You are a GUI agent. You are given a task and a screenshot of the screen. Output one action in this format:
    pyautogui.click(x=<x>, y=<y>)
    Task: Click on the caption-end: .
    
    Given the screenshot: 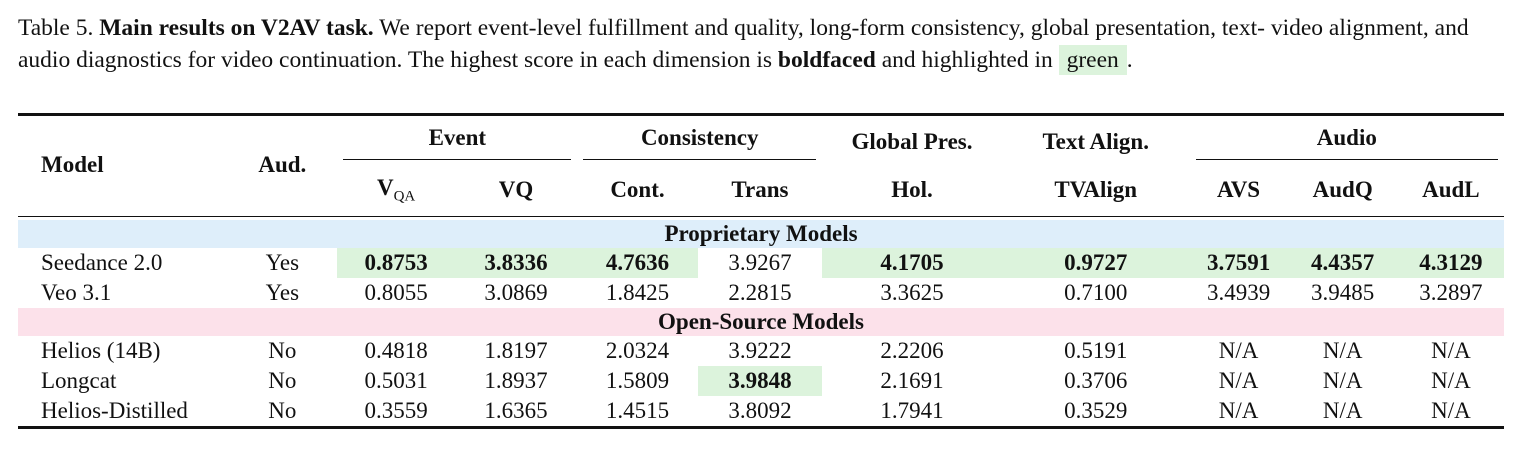 What is the action you would take?
    pyautogui.click(x=1129, y=60)
    